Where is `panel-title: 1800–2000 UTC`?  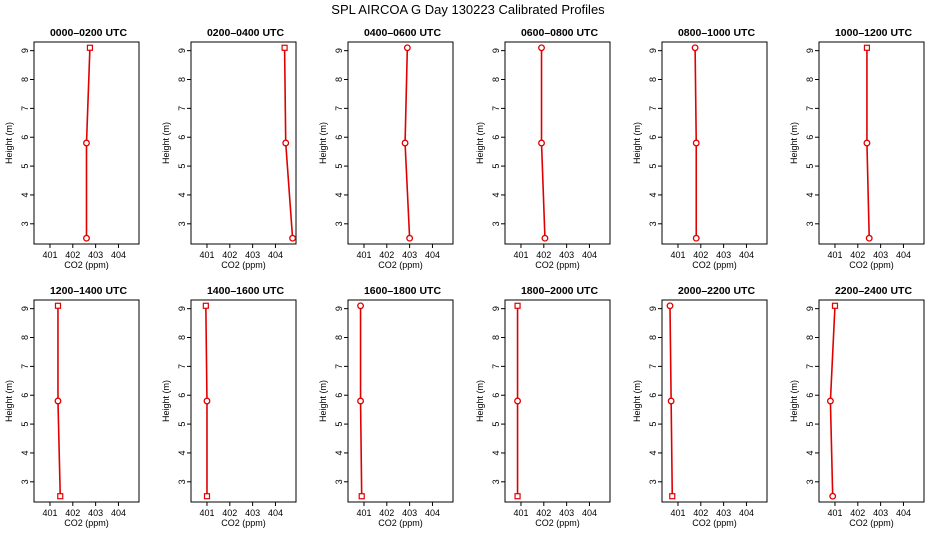 panel-title: 1800–2000 UTC is located at coordinates (559, 291).